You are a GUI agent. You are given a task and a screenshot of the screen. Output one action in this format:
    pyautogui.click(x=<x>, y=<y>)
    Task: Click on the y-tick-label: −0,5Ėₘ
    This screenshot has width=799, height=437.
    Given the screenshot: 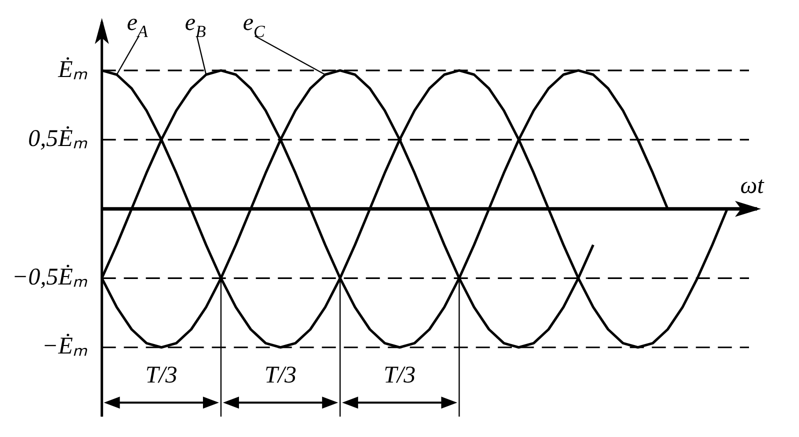 What is the action you would take?
    pyautogui.click(x=50, y=277)
    